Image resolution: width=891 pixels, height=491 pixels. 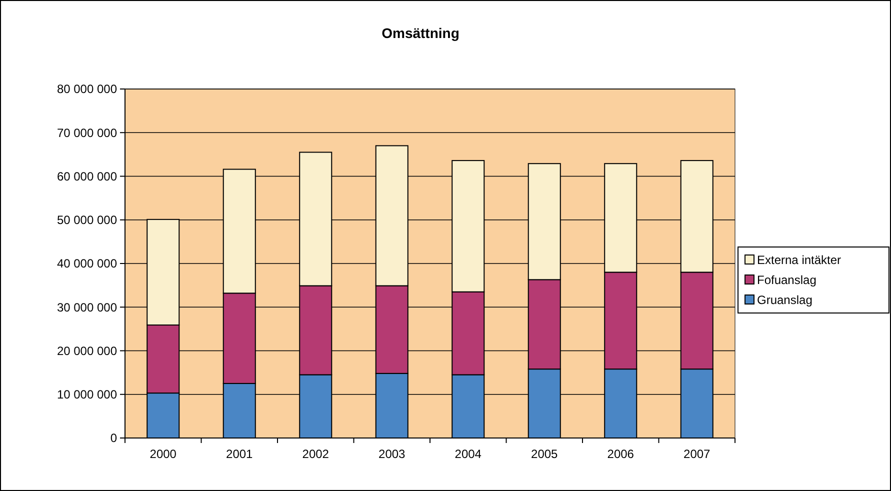 What do you see at coordinates (87, 307) in the screenshot?
I see `y-tick-label: 30 000 000` at bounding box center [87, 307].